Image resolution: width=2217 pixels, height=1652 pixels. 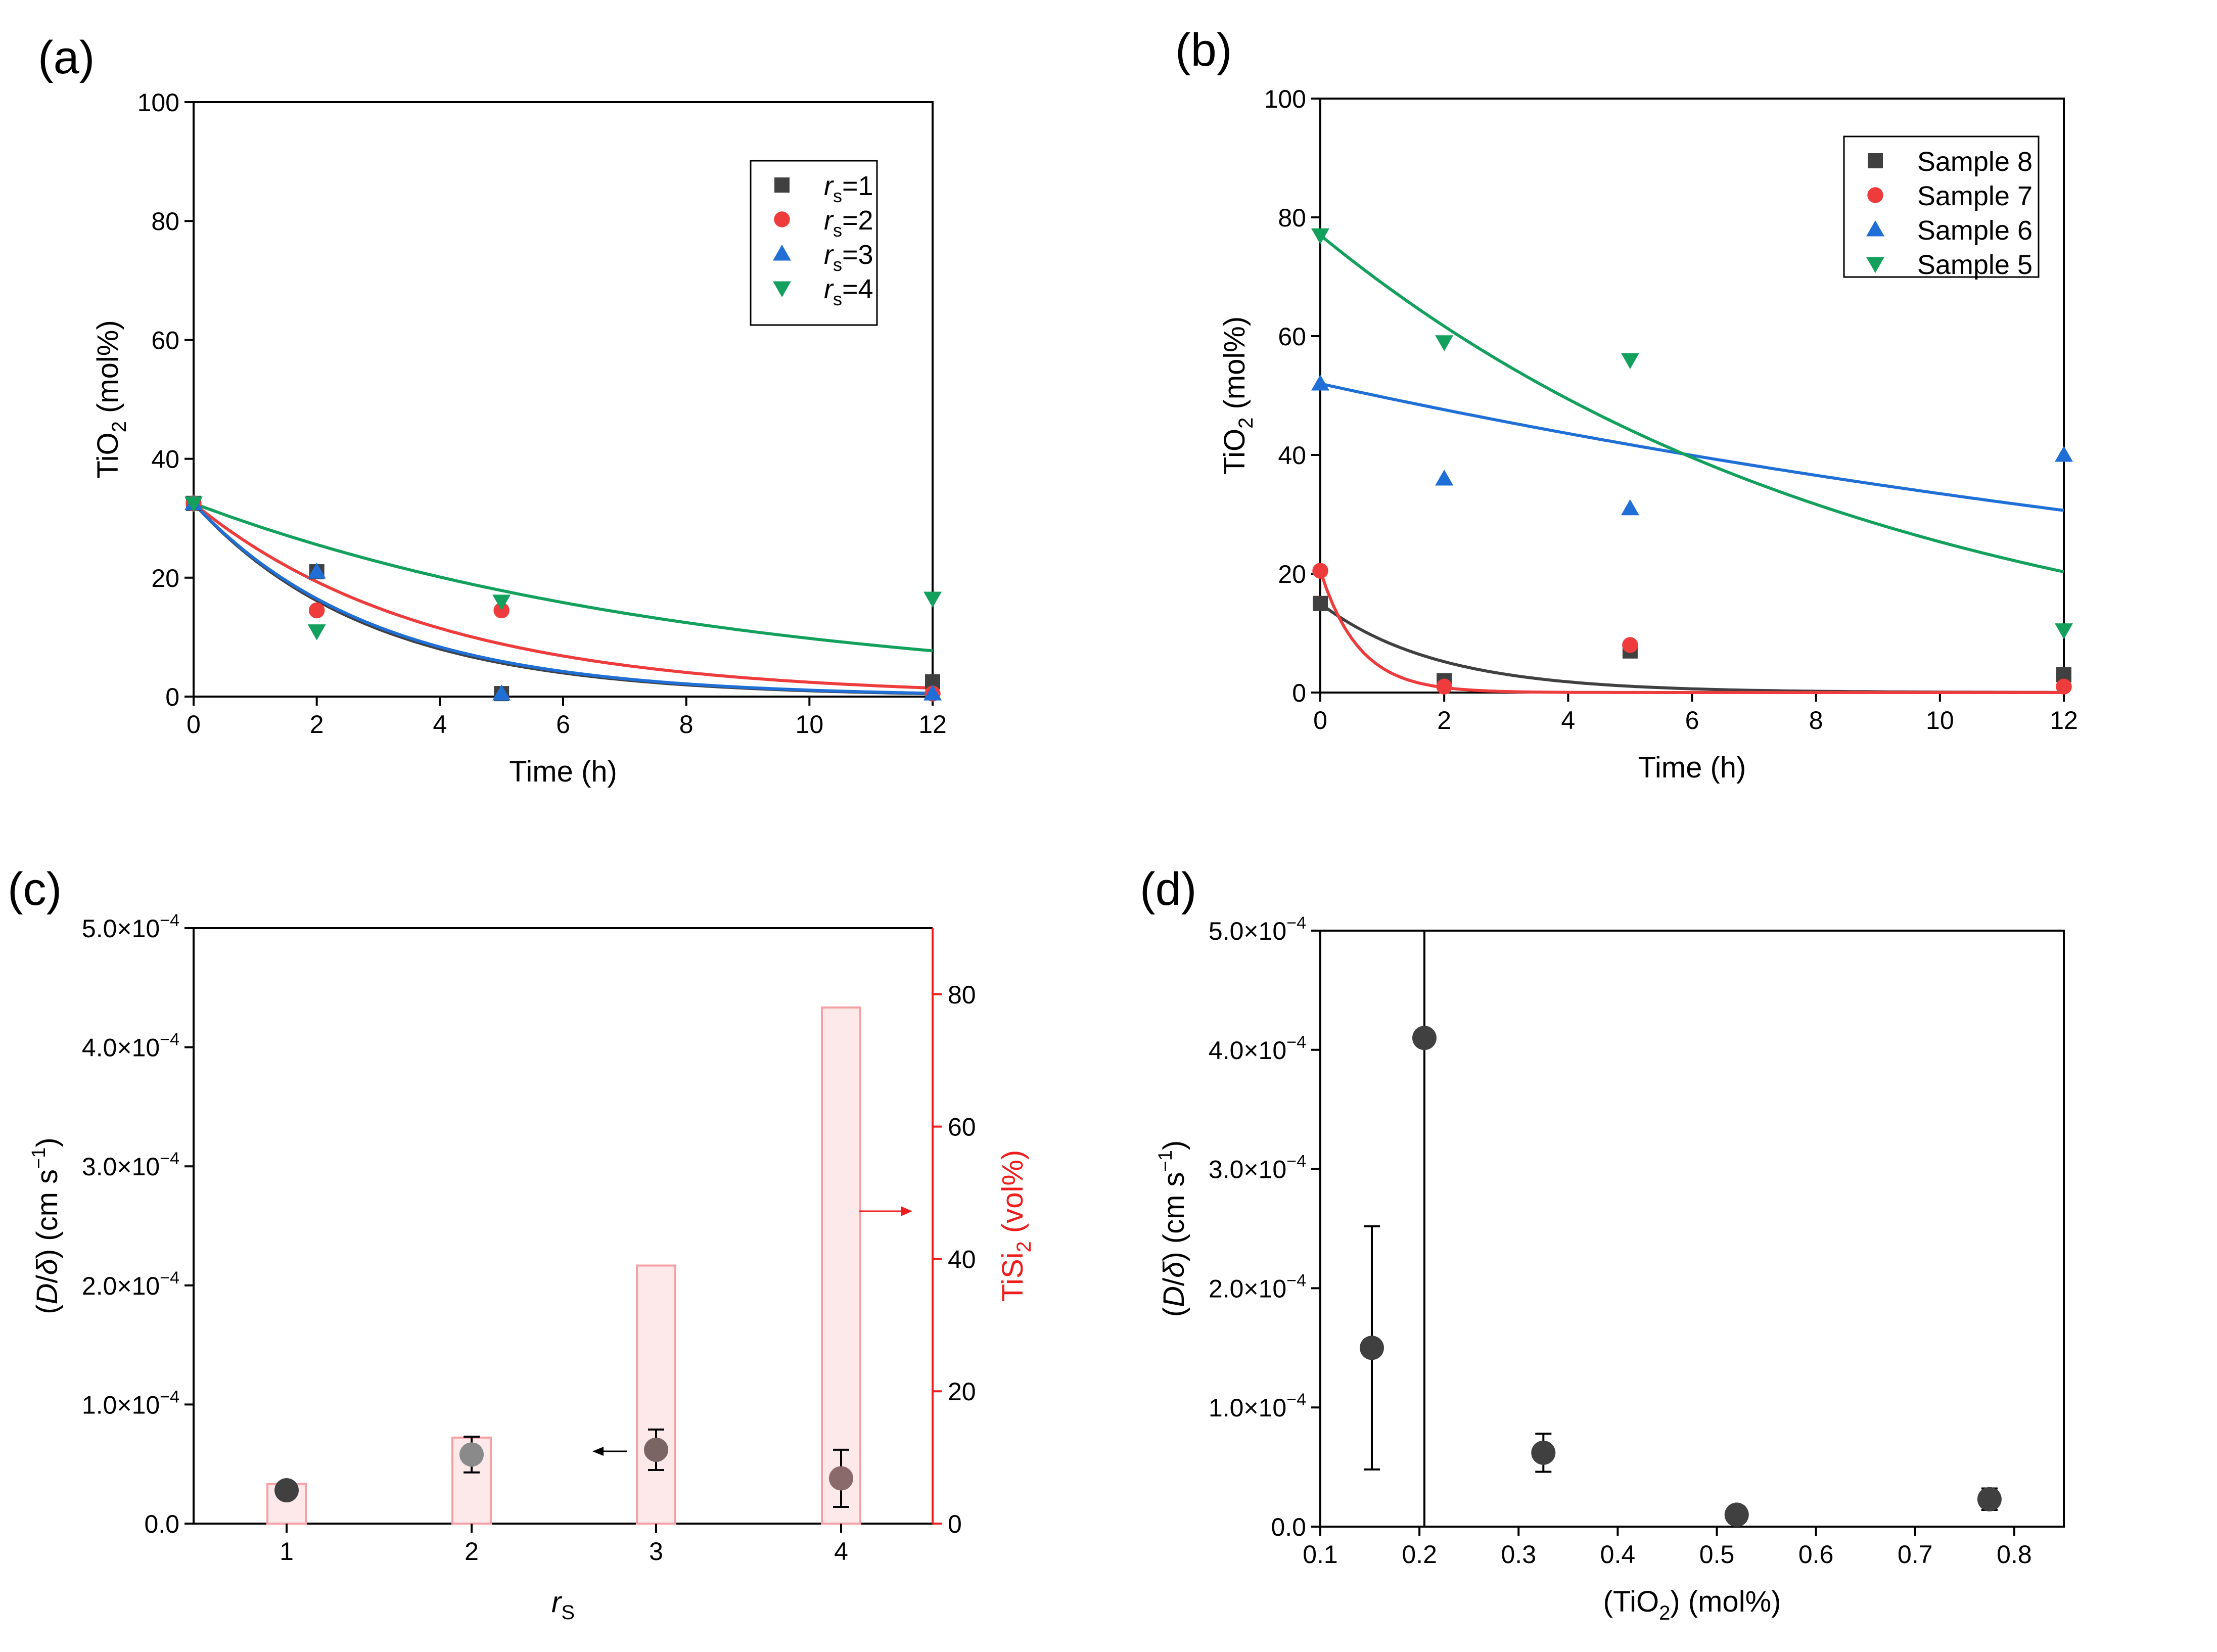 I want to click on panel-a-legend-label-4: rs=4, so click(x=849, y=292).